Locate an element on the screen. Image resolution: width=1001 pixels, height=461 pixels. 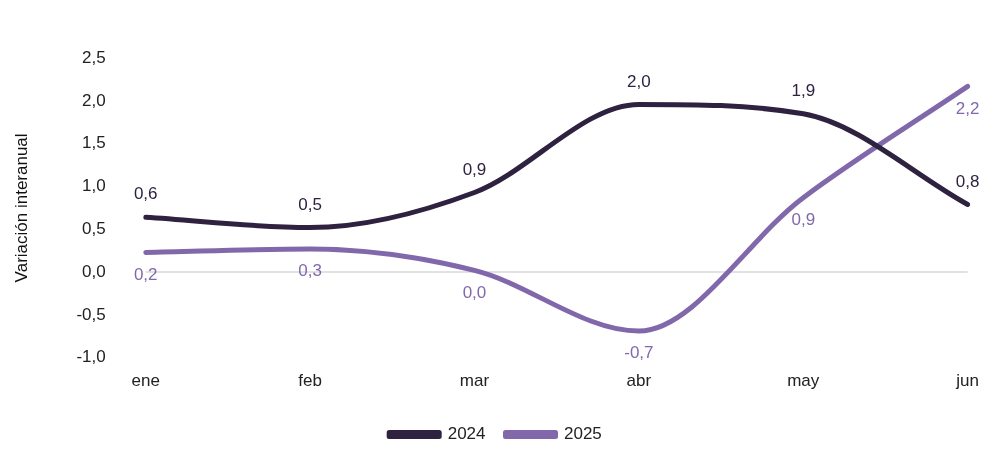
x-tick-label: jun is located at coordinates (967, 381).